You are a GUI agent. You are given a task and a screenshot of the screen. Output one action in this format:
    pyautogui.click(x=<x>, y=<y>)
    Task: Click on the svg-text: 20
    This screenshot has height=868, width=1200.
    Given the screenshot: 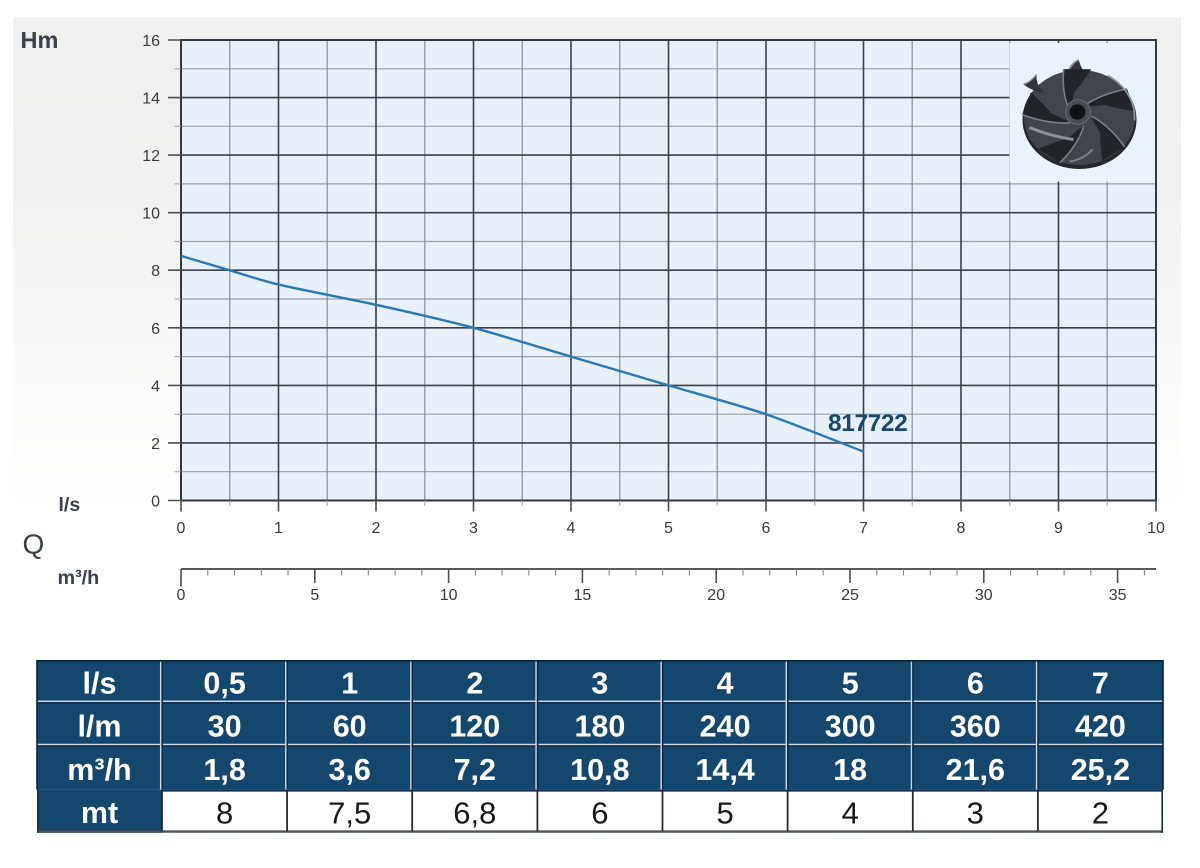 What is the action you would take?
    pyautogui.click(x=716, y=595)
    